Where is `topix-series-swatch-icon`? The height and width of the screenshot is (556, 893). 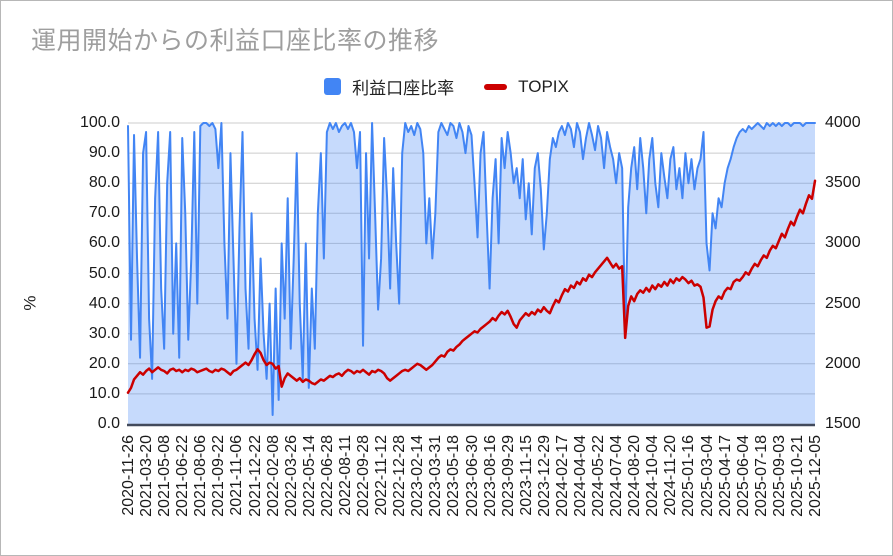
topix-series-swatch-icon is located at coordinates (496, 86).